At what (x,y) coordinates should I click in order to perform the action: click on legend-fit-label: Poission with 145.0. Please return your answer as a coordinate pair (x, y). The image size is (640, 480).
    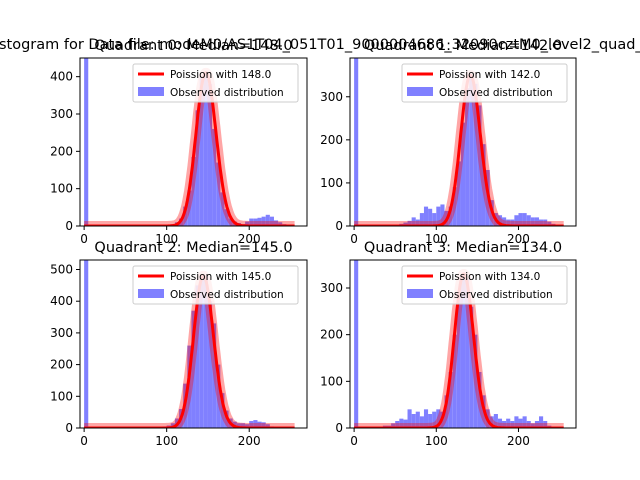
    Looking at the image, I should click on (220, 277).